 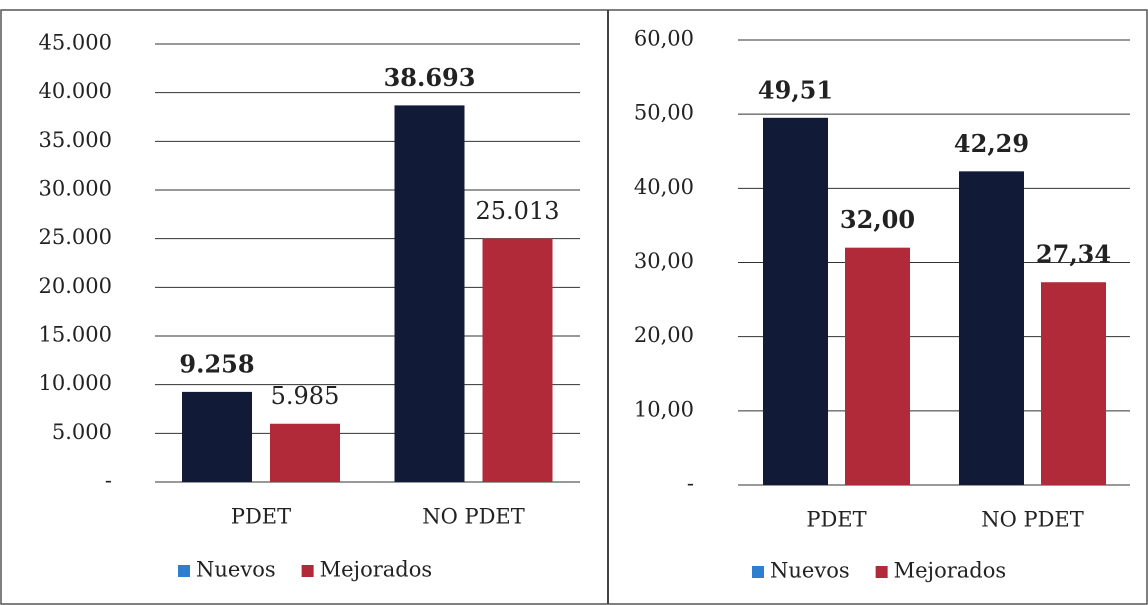 I want to click on data-label: 9.258, so click(x=216, y=363).